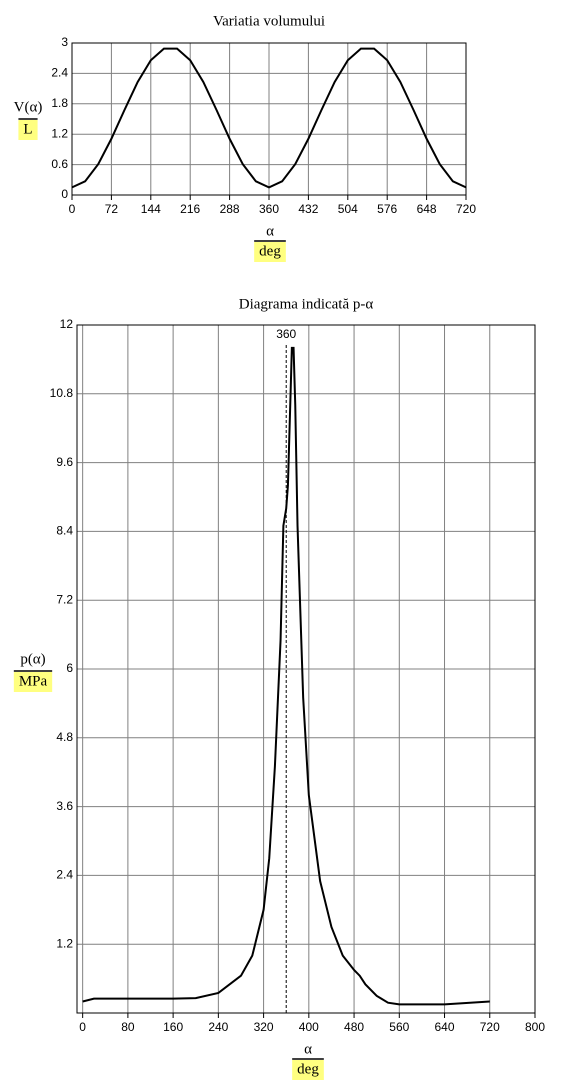 Image resolution: width=565 pixels, height=1083 pixels. I want to click on x-tick-label: 288, so click(230, 209).